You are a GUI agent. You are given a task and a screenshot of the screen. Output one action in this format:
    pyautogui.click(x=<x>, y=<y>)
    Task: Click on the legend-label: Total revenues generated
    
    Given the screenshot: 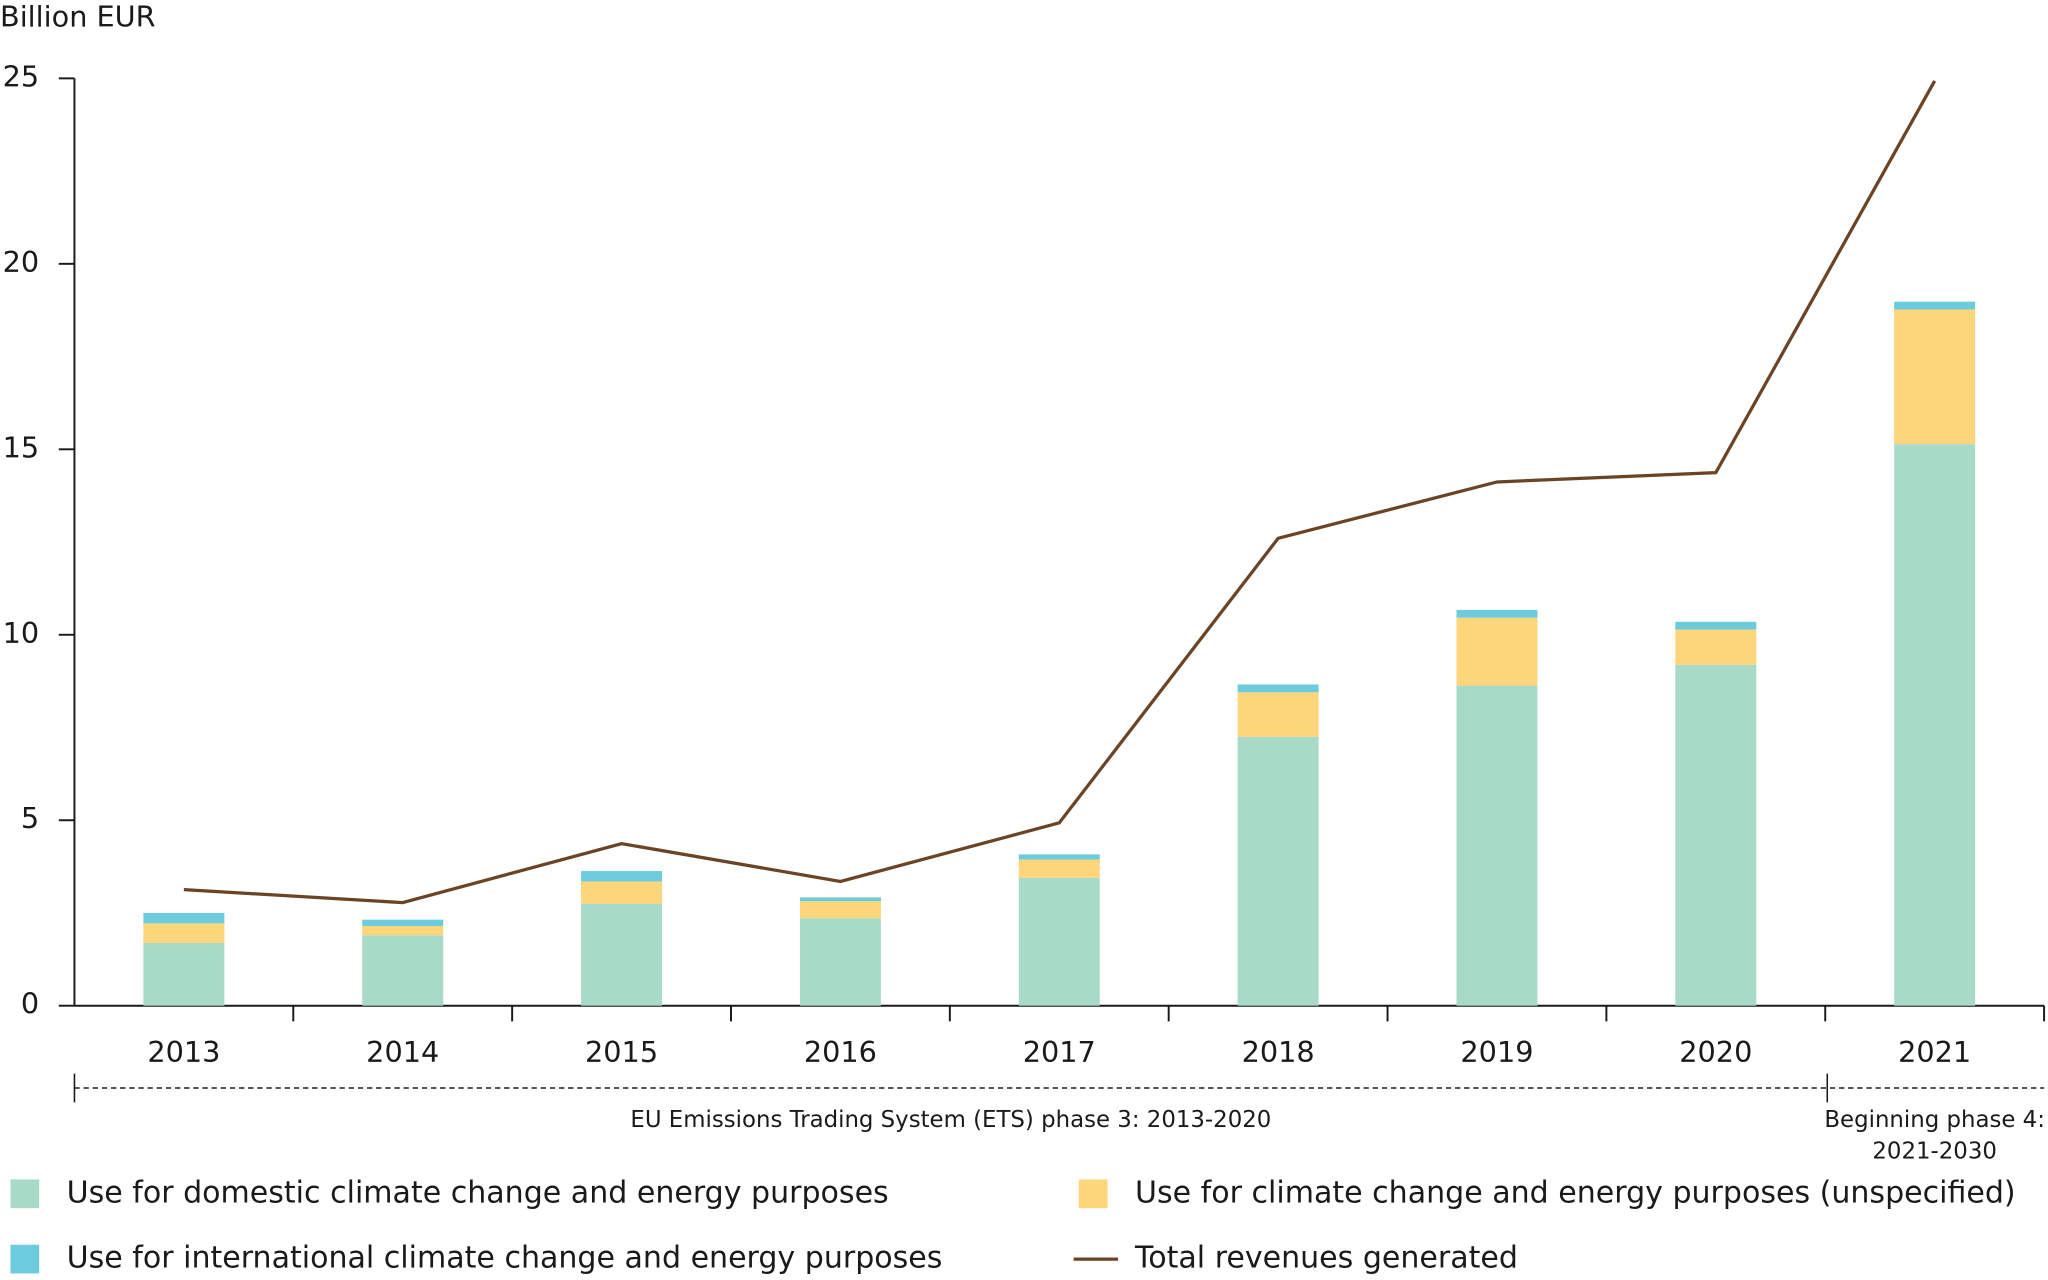 What is the action you would take?
    pyautogui.click(x=1326, y=1258)
    